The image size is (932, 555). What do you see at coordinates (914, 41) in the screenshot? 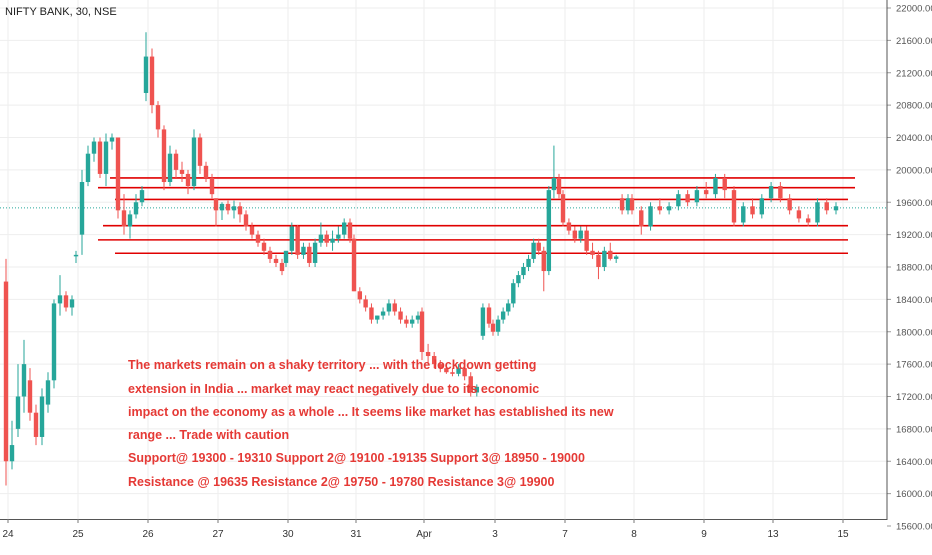
I see `y-tick-label: 21600.00` at bounding box center [914, 41].